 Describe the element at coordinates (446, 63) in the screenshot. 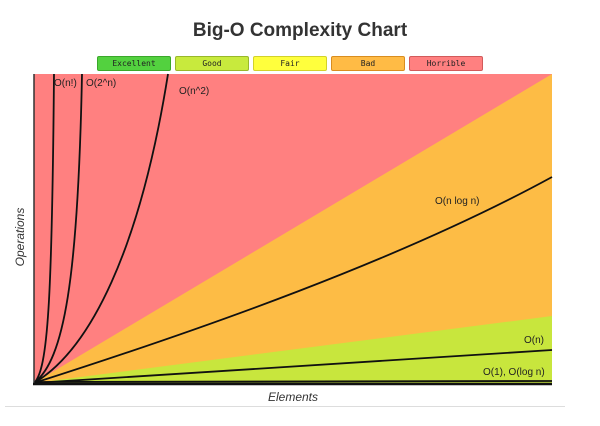

I see `legend-horrible: Horrible` at that location.